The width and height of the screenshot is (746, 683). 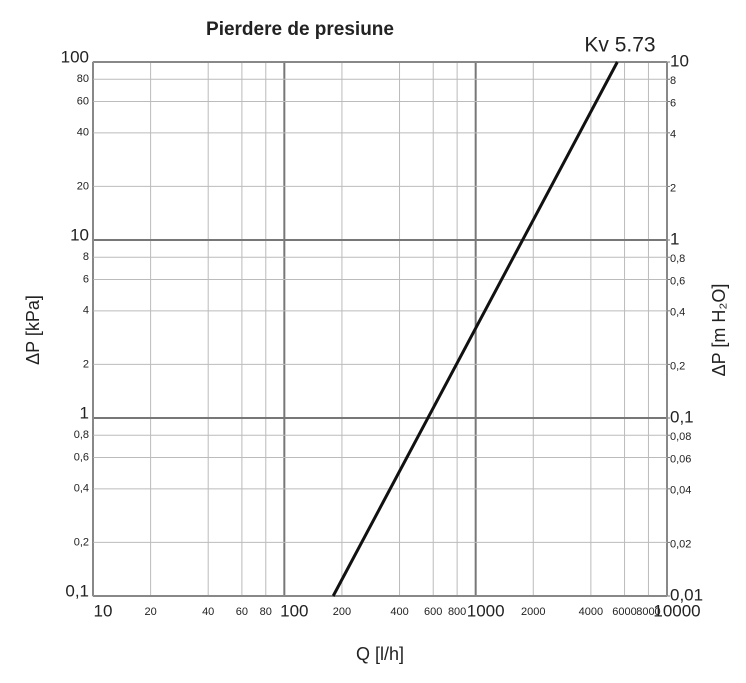 I want to click on x-tick-label: 600, so click(x=433, y=612).